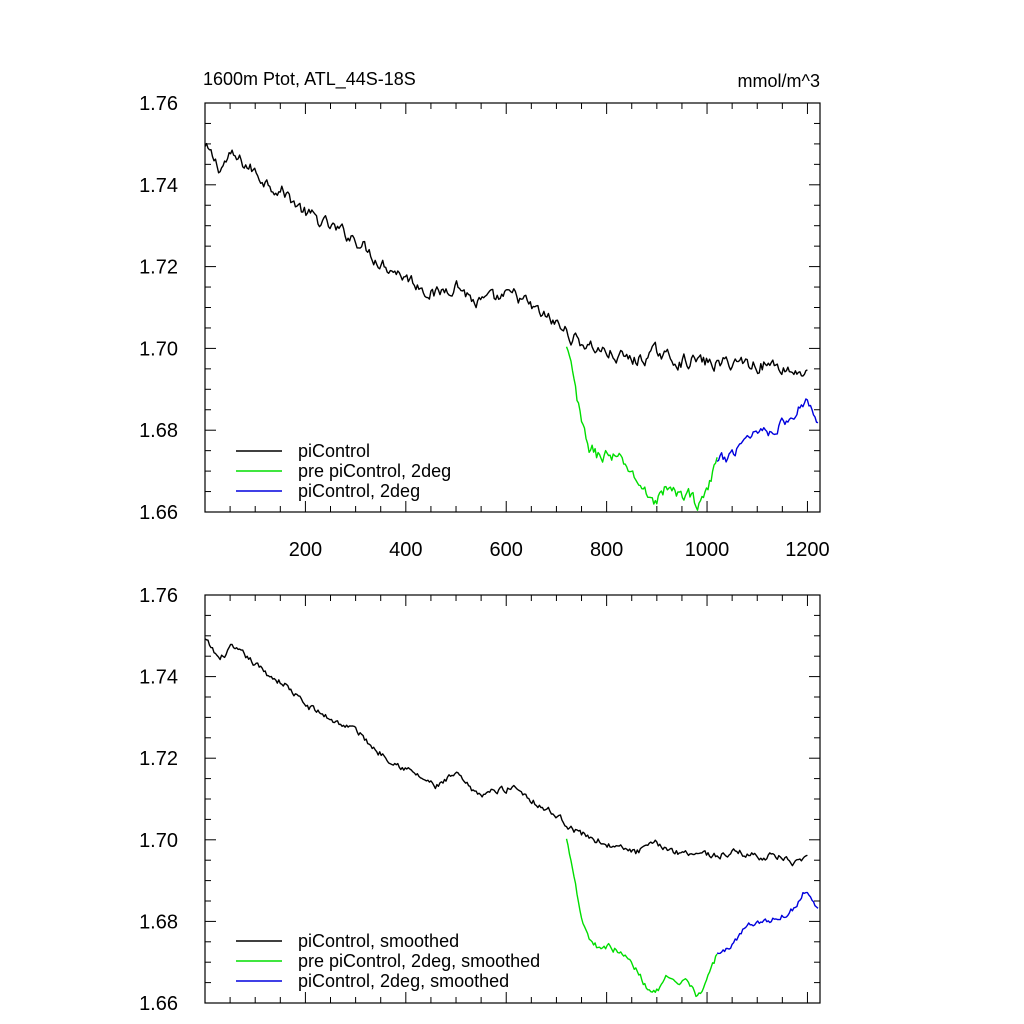  Describe the element at coordinates (378, 941) in the screenshot. I see `legend-label-0: piControl, smoothed` at that location.